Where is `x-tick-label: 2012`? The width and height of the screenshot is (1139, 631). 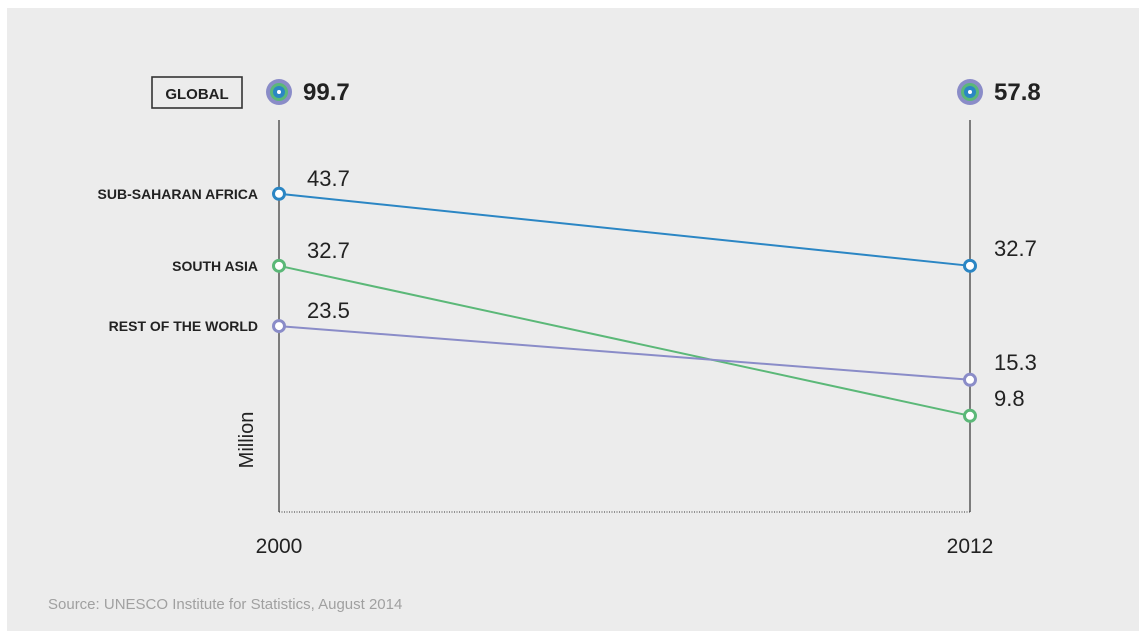 x-tick-label: 2012 is located at coordinates (970, 546).